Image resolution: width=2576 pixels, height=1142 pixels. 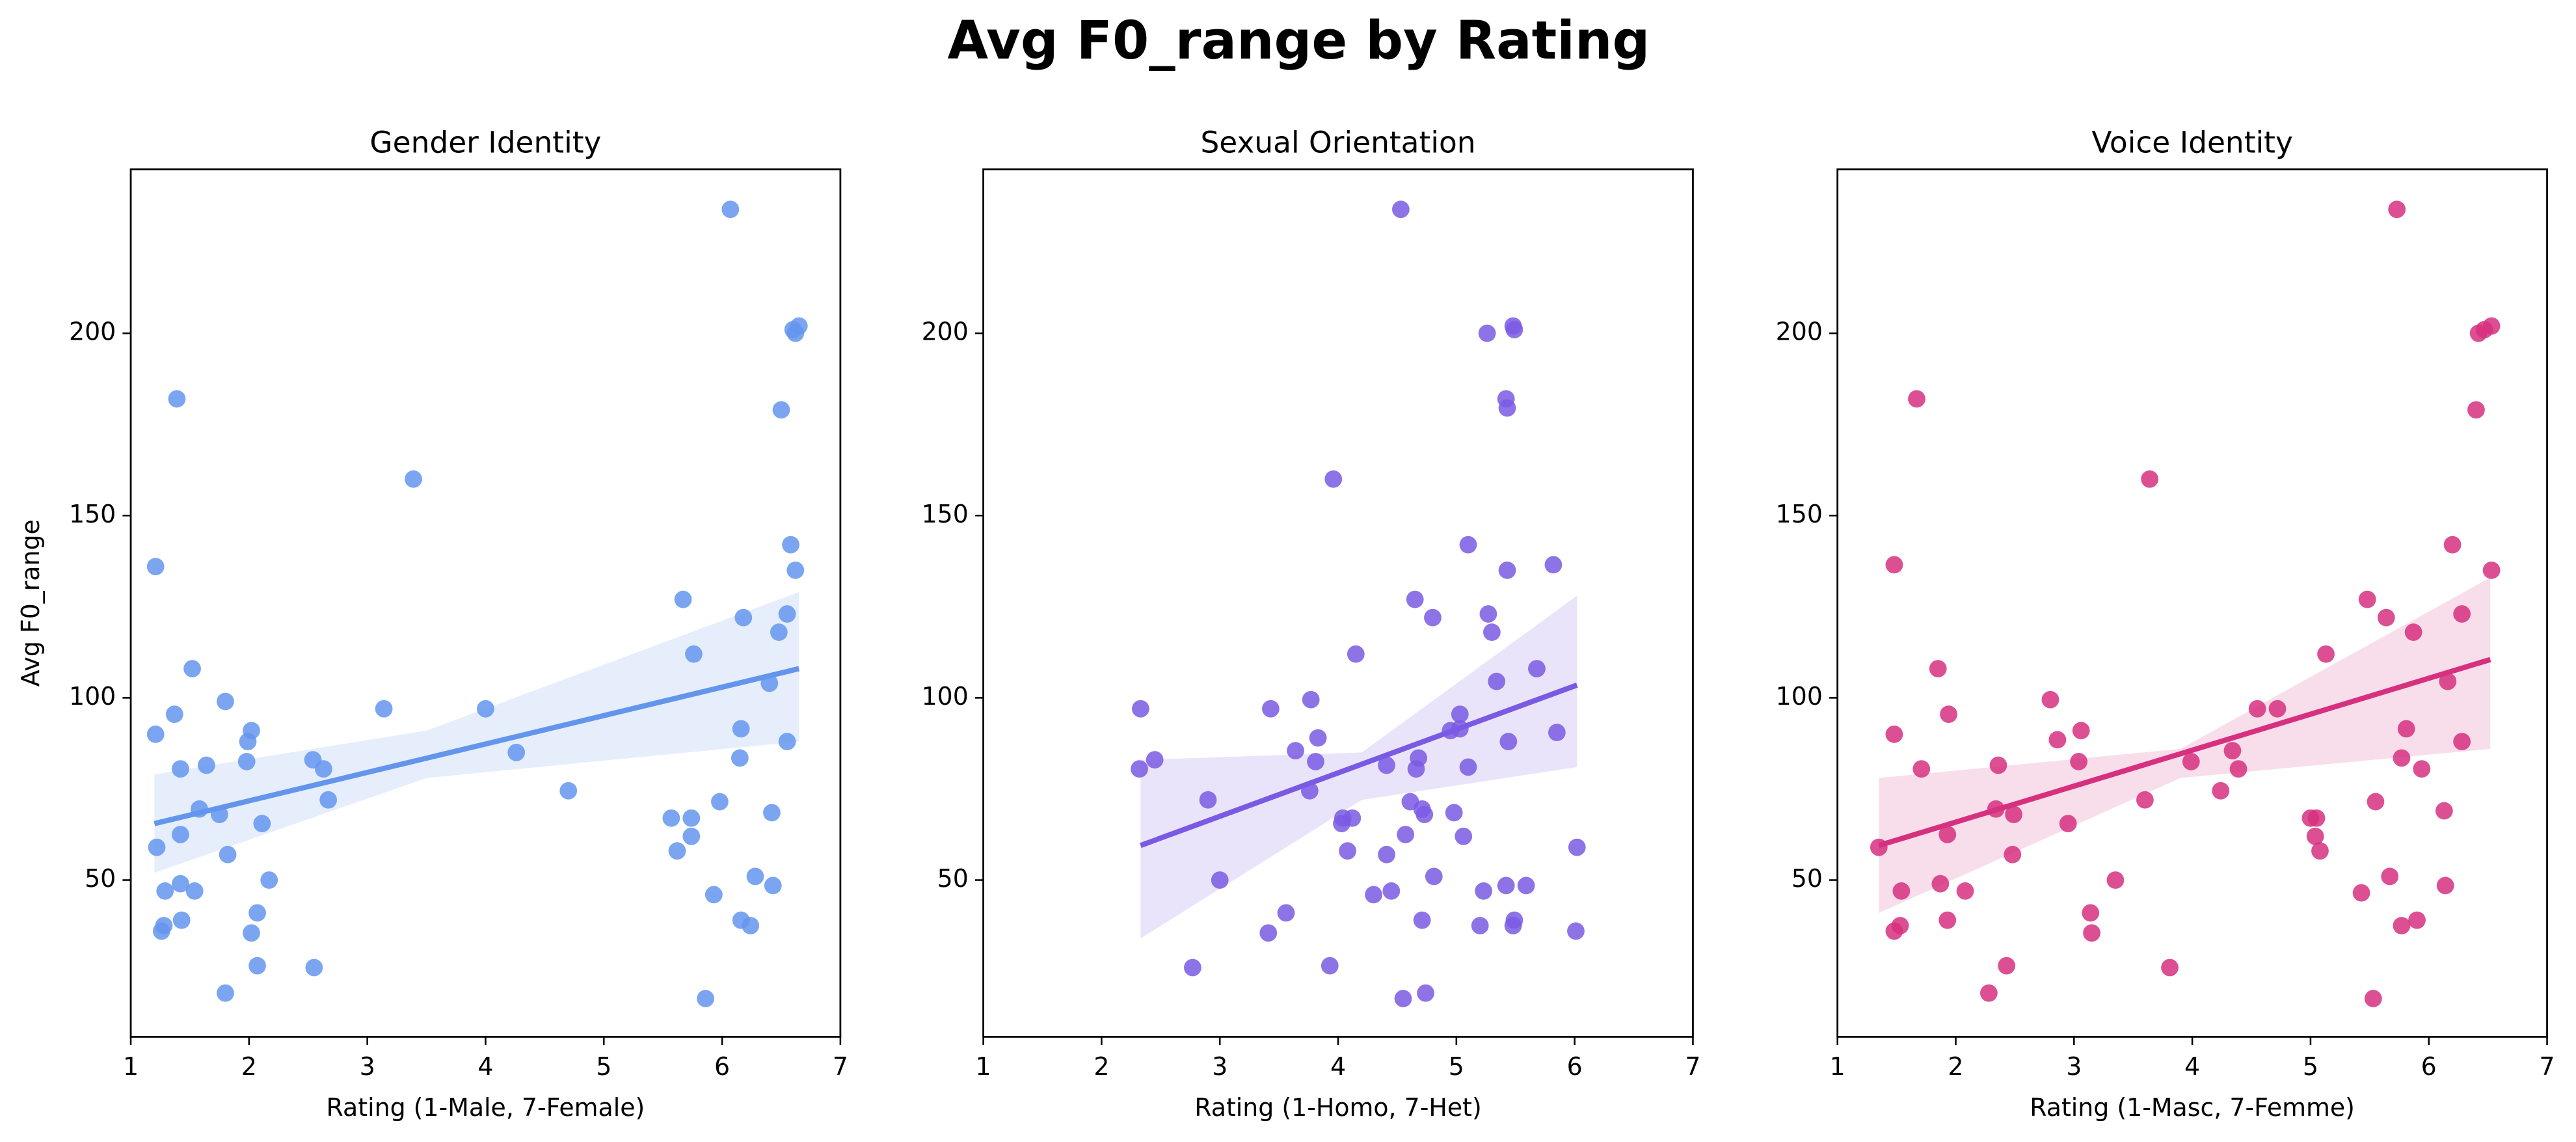 I want to click on x-tick-label: 1, so click(x=1837, y=1066).